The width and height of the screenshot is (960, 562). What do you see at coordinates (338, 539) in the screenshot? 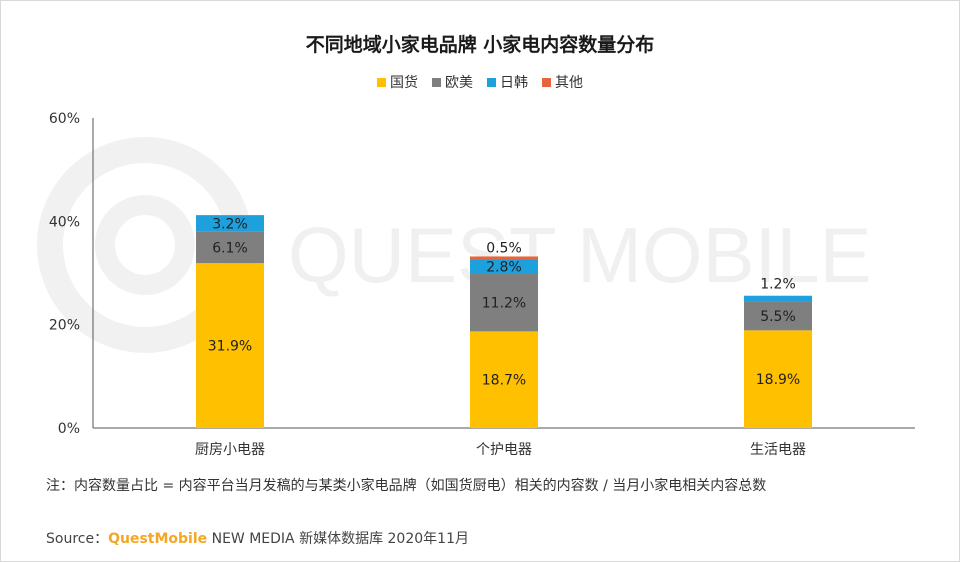
I see `source-suffix: NEW MEDIA 新媒体数据库 2020年11月` at bounding box center [338, 539].